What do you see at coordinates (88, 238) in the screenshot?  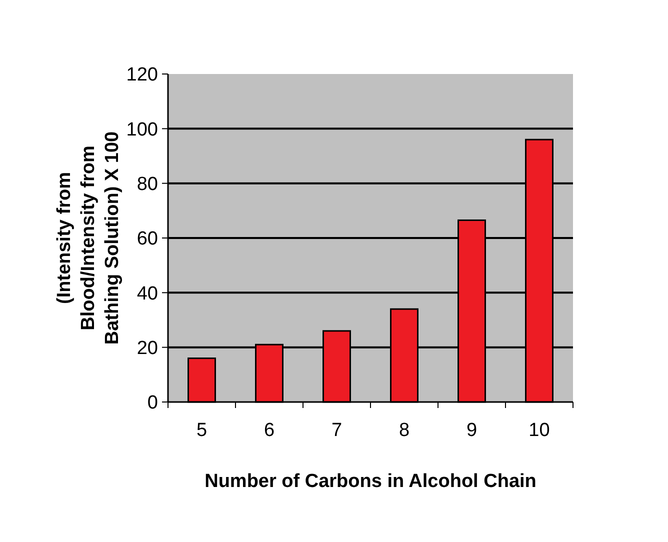 I see `y-axis-title: (Intensity from Blood/Intensity from Bathing Solution) X 100` at bounding box center [88, 238].